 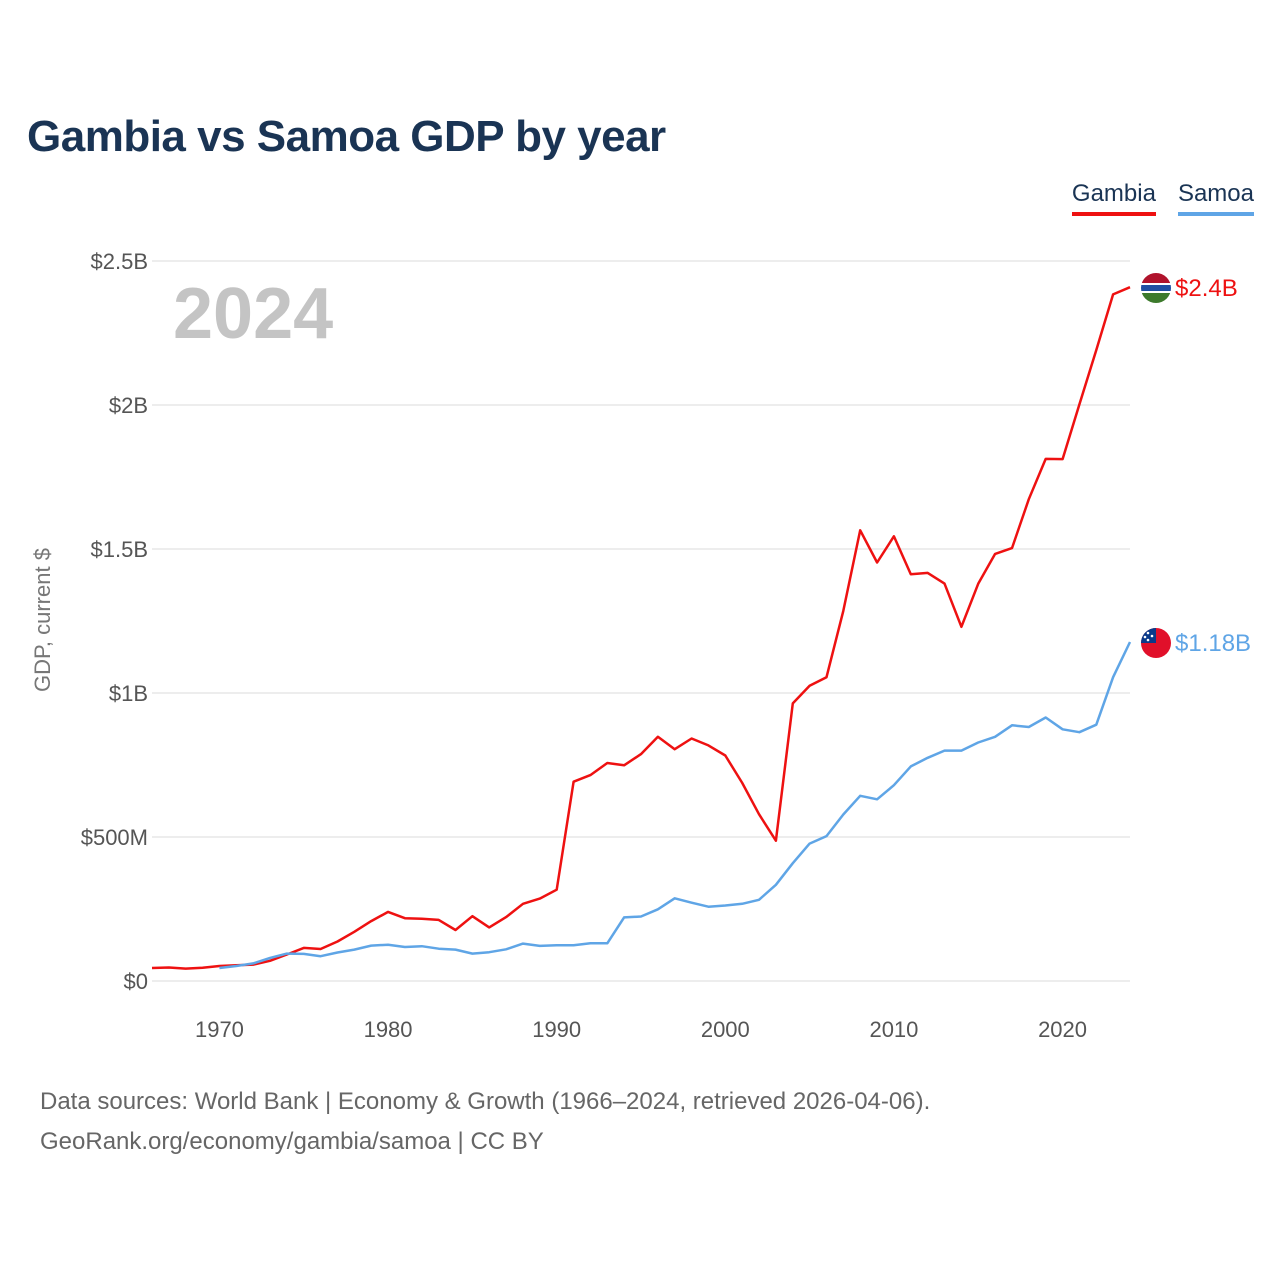 What do you see at coordinates (114, 837) in the screenshot?
I see `y-tick-label: $500M` at bounding box center [114, 837].